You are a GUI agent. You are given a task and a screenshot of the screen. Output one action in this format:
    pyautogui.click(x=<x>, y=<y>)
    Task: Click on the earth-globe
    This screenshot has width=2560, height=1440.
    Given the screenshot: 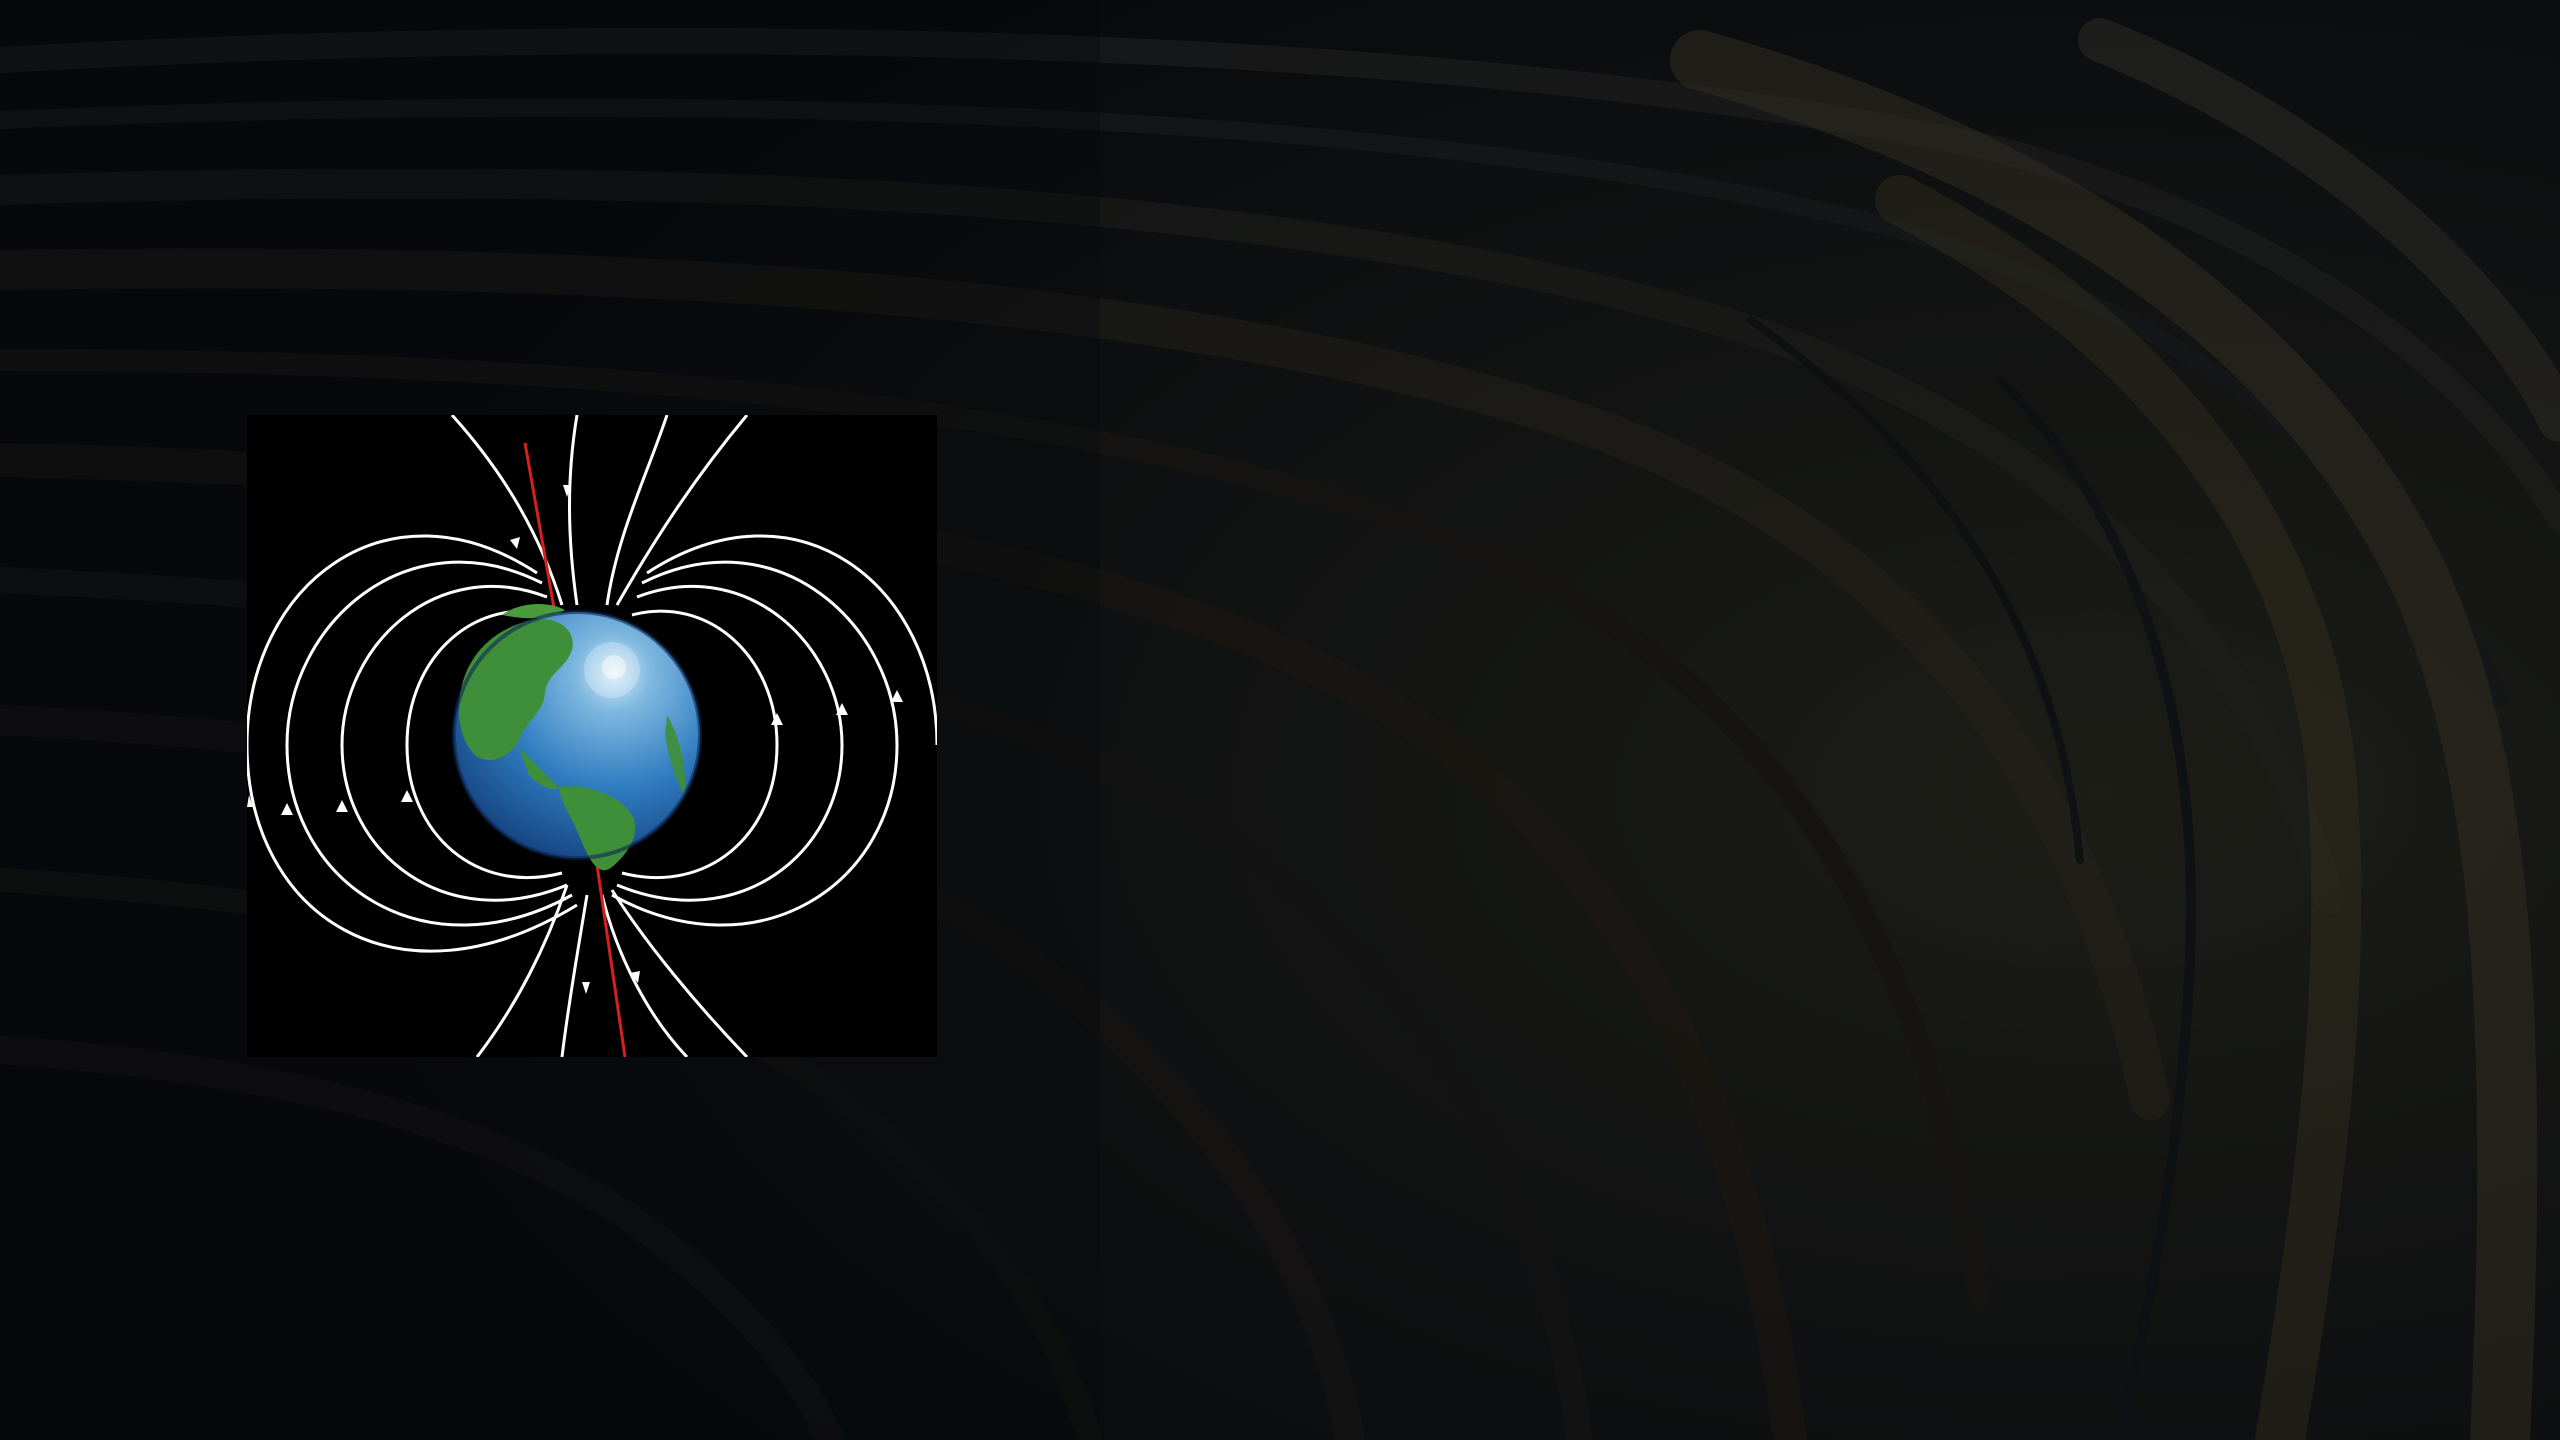 What is the action you would take?
    pyautogui.click(x=577, y=737)
    